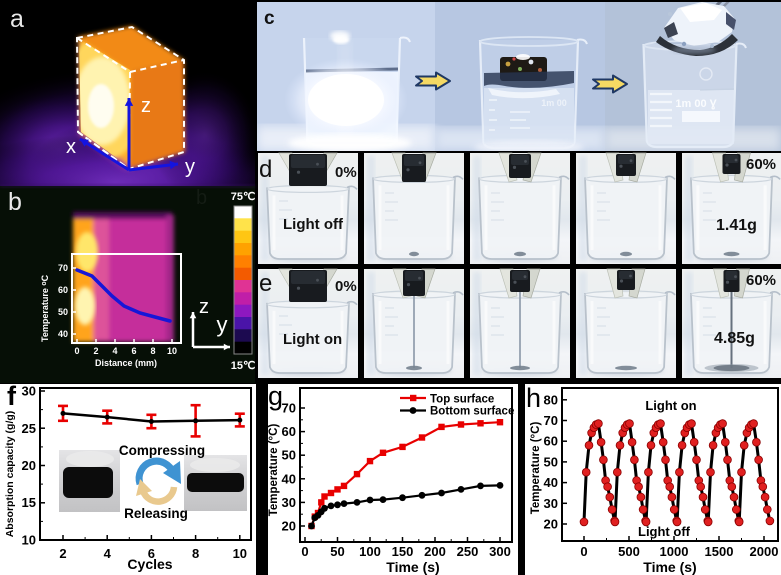  I want to click on svg-text: 15, so click(29, 502).